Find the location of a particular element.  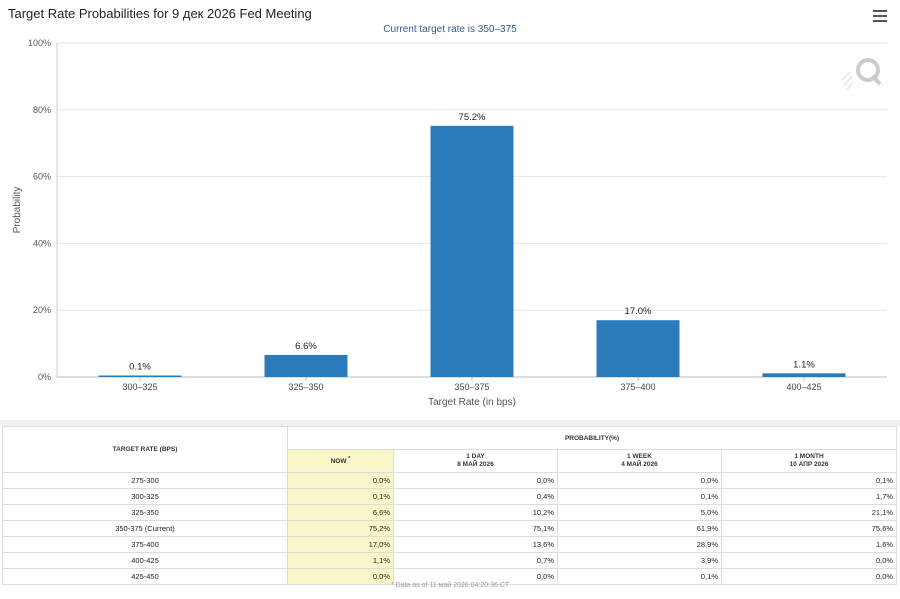

one-day-cell: 0,7% is located at coordinates (475, 560).